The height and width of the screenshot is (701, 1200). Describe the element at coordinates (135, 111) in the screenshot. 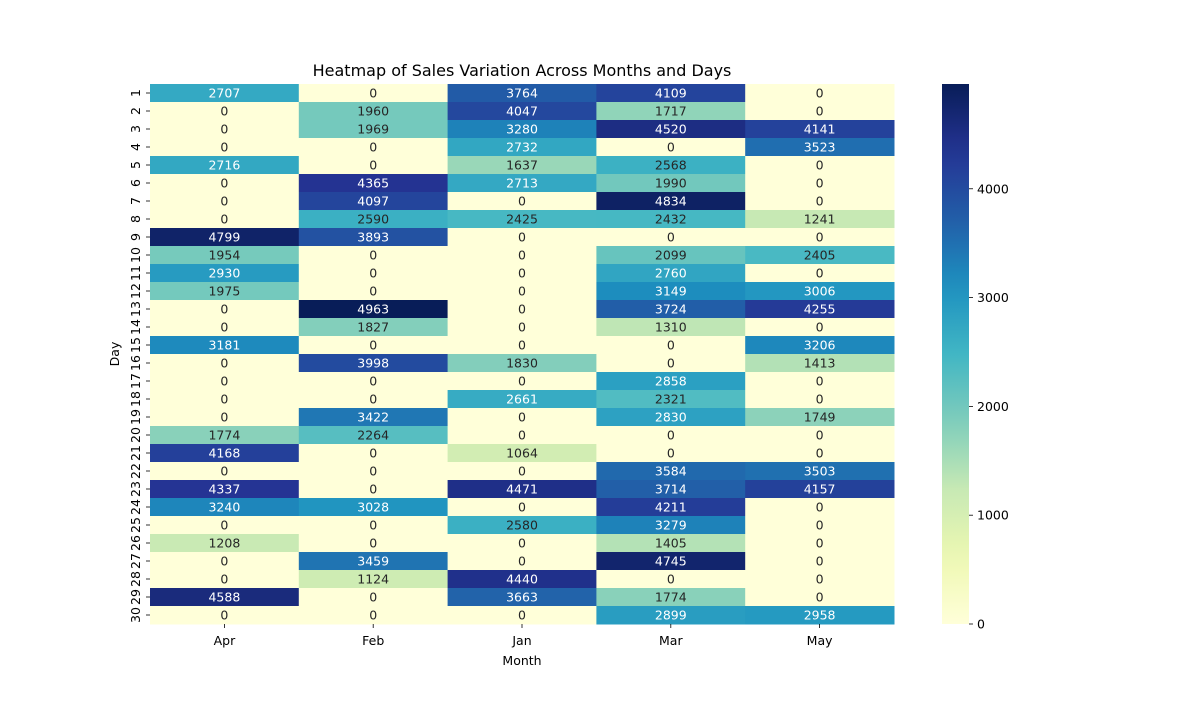

I see `y-tick-label: 2` at that location.